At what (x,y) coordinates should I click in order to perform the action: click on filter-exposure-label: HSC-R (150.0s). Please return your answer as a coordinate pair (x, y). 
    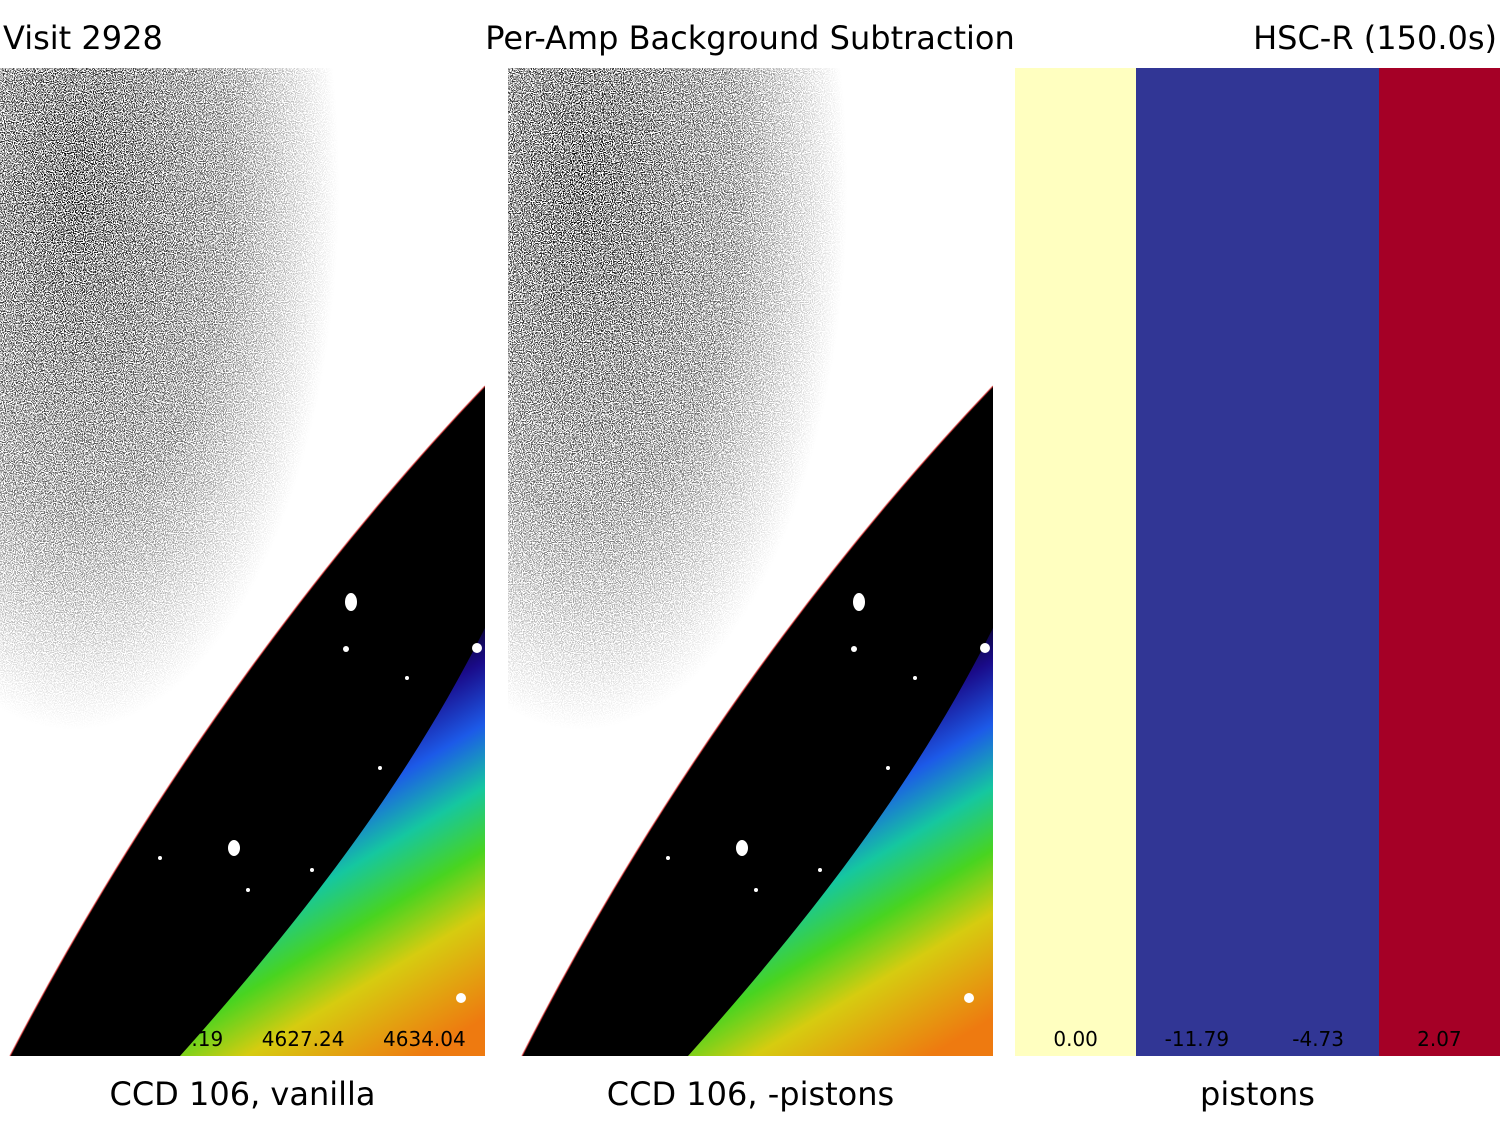
    Looking at the image, I should click on (1375, 38).